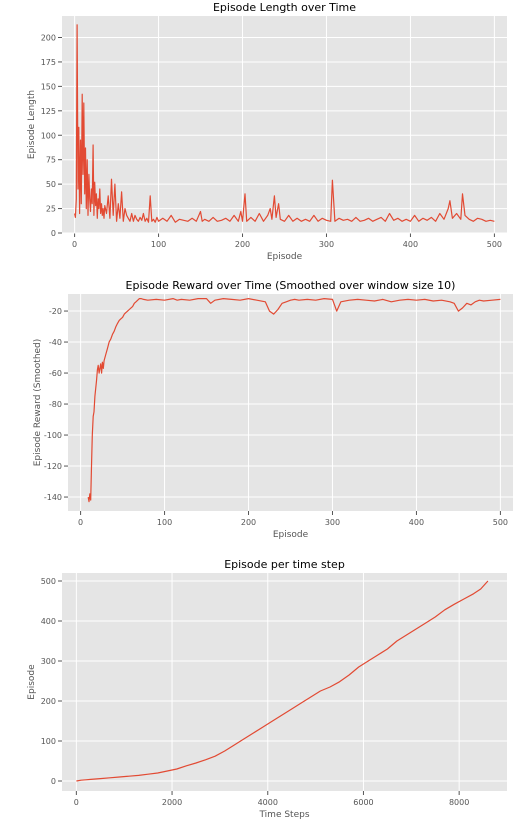 This screenshot has width=530, height=824. Describe the element at coordinates (38, 403) in the screenshot. I see `y-axis-label: Episode Reward (Smoothed)` at that location.